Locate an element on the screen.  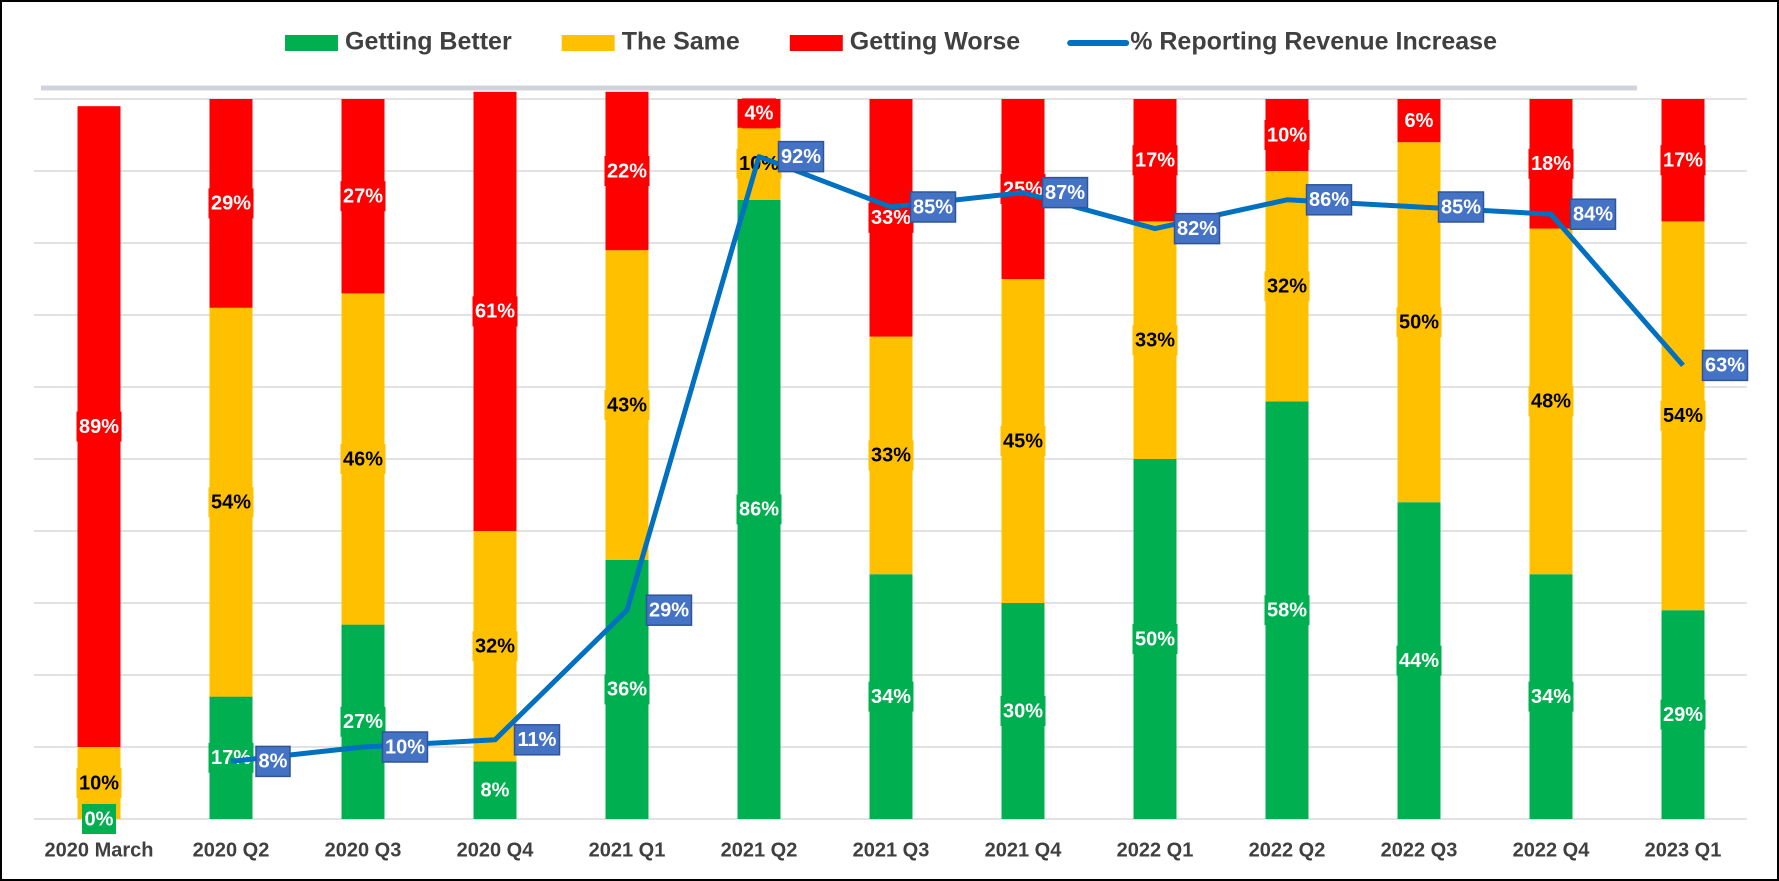
line-label: 86% is located at coordinates (1329, 200).